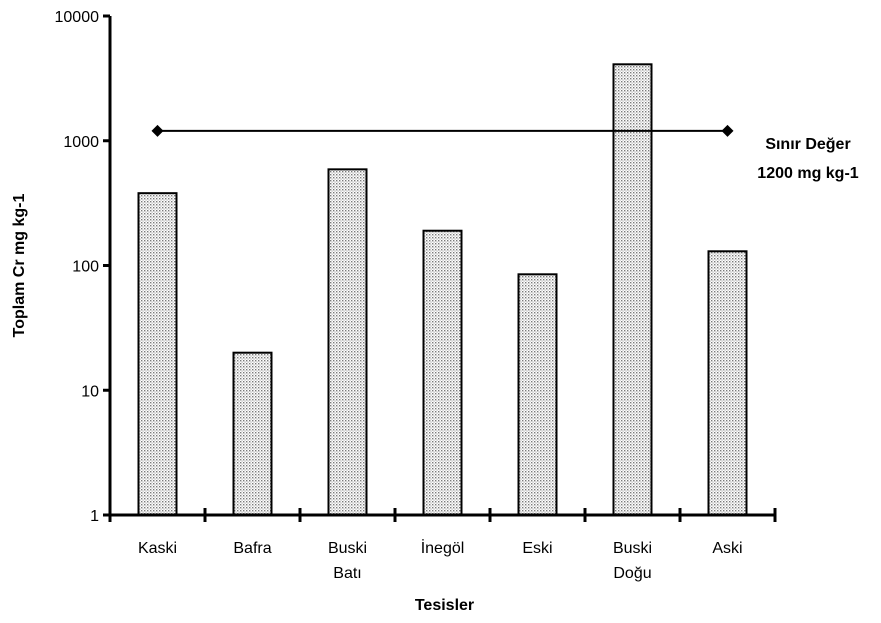 The image size is (881, 623). I want to click on reference-label-line-1: Sınır Değer, so click(807, 144).